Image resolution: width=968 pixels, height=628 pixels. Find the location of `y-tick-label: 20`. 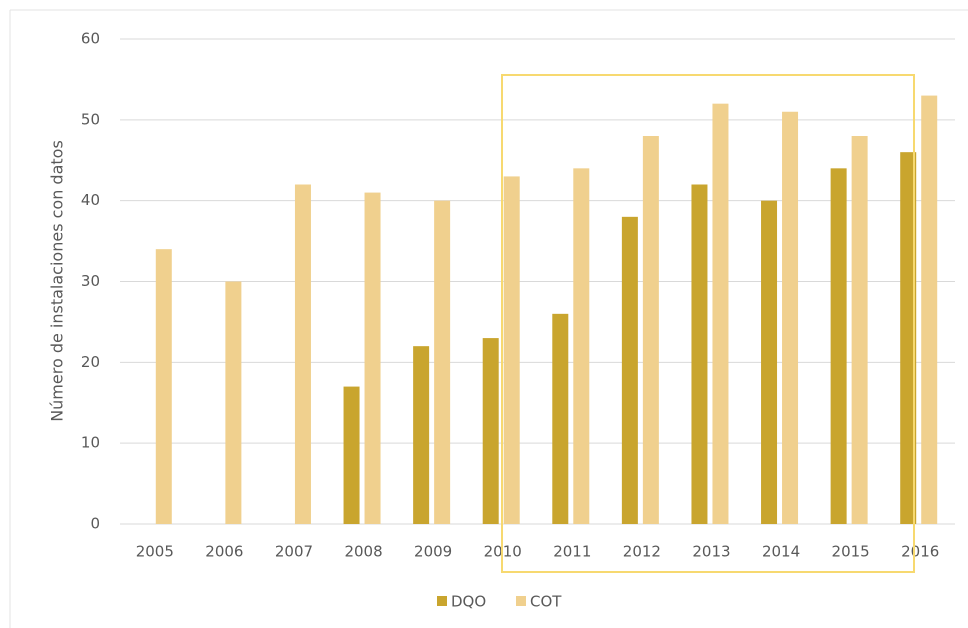

y-tick-label: 20 is located at coordinates (90, 362).